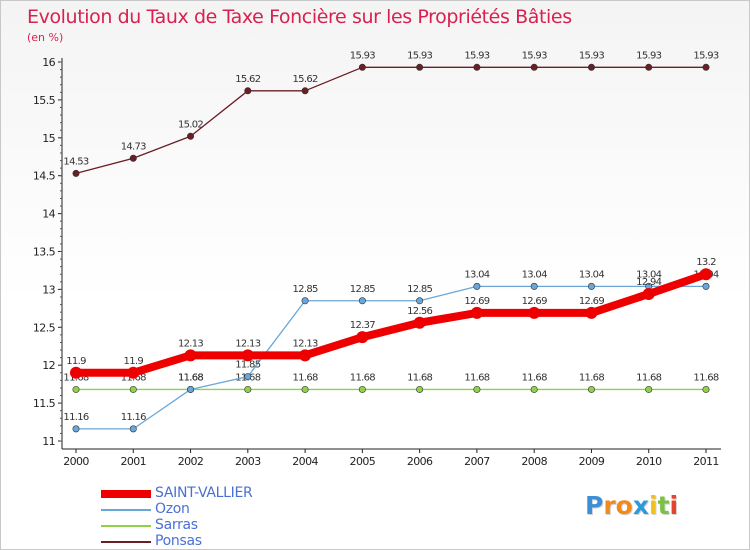 This screenshot has width=750, height=550. Describe the element at coordinates (176, 525) in the screenshot. I see `legend-label-sarras: Sarras` at that location.